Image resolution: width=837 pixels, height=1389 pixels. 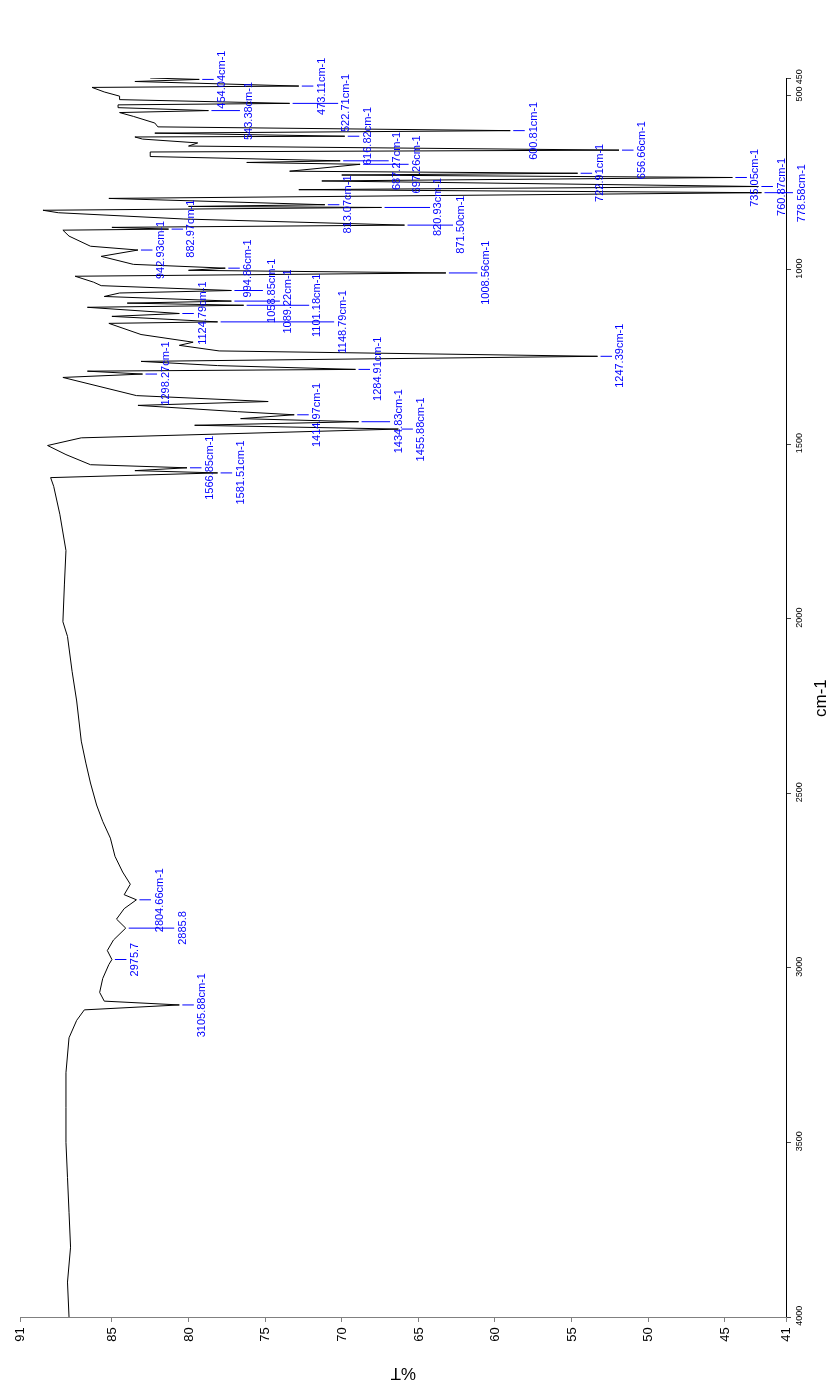 I want to click on x-axis-title: %T, so click(x=403, y=1373).